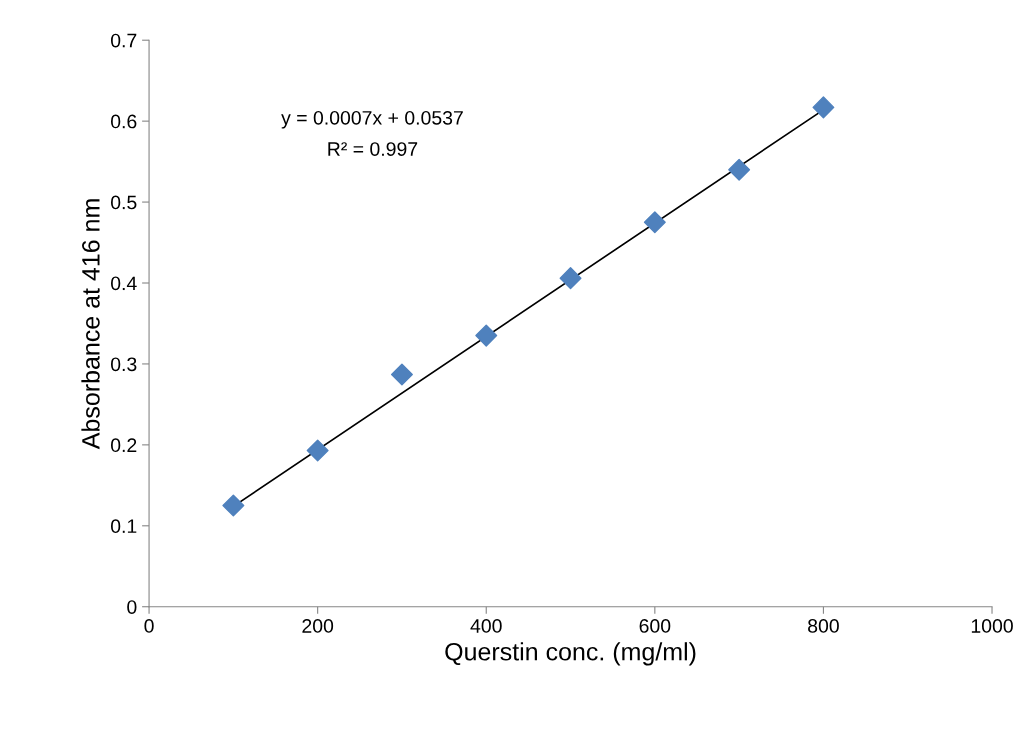 The width and height of the screenshot is (1028, 731). I want to click on y-axis-title: Absorbance at 416 nm, so click(90, 324).